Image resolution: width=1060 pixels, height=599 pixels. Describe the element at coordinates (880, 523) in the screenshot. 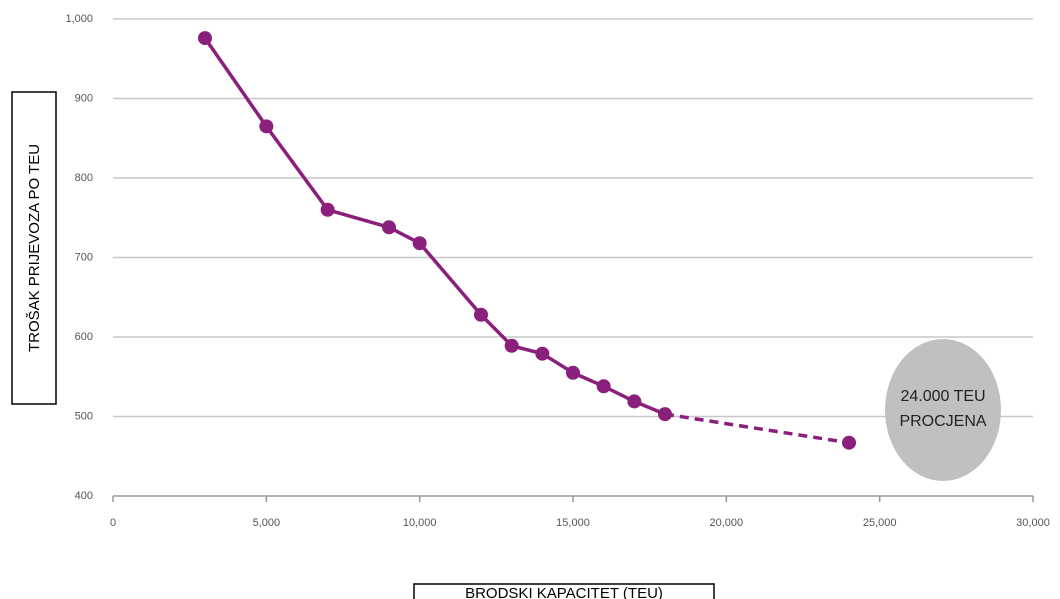

I see `x-tick-label: 25,000` at that location.